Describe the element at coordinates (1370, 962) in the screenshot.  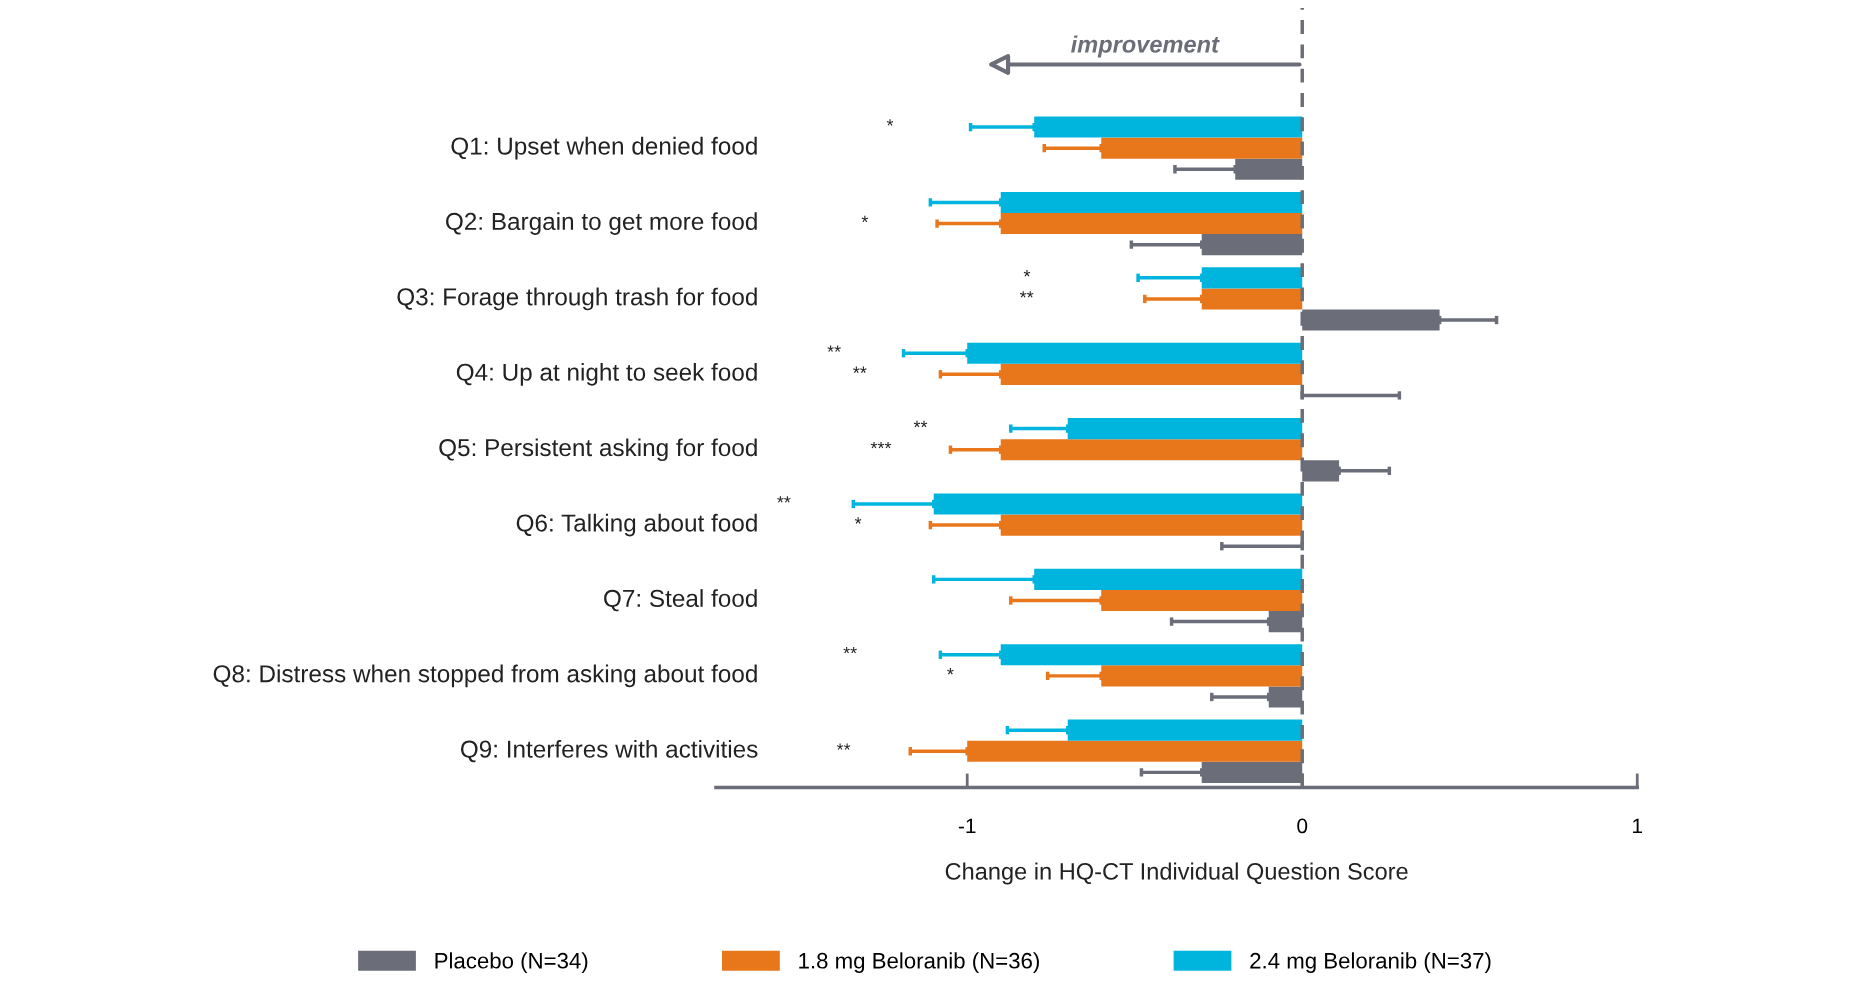
I see `legend-label: 2.4 mg Beloranib (N=37)` at that location.